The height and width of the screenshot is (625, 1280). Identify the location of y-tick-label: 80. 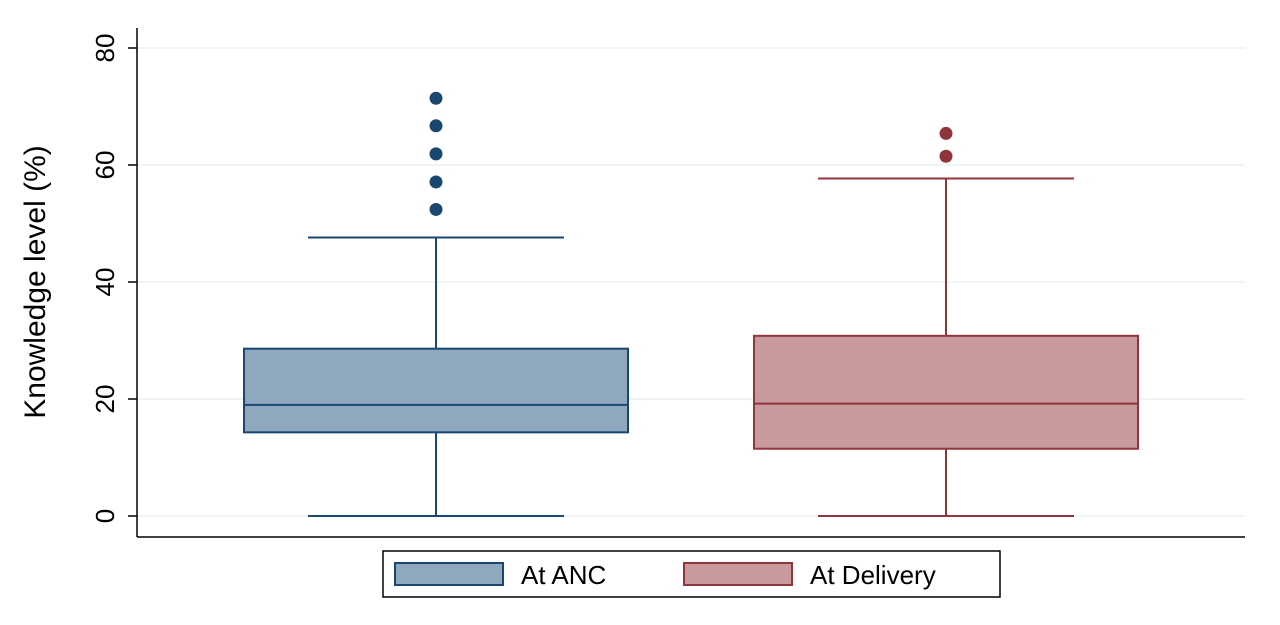
(105, 48).